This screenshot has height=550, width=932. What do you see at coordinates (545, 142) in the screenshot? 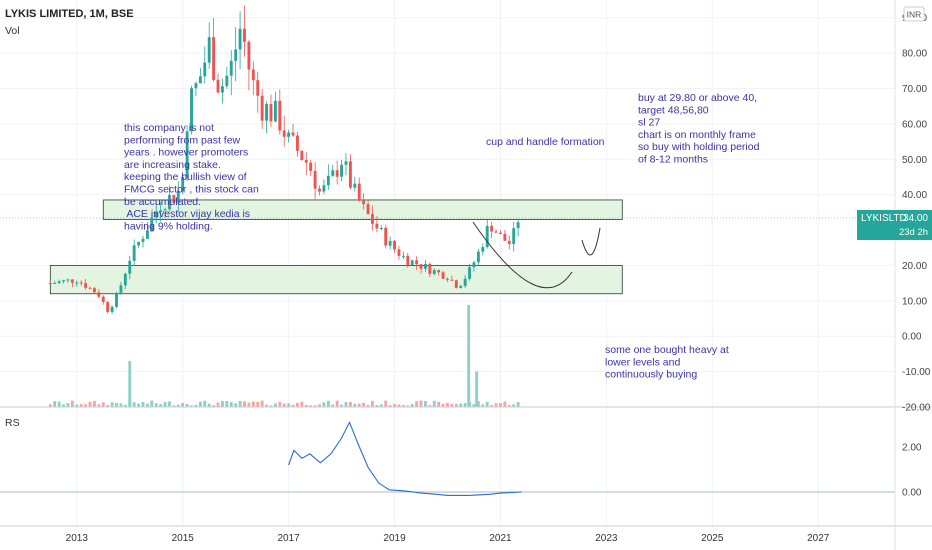
I see `annotation-pattern: cup and handle formation` at bounding box center [545, 142].